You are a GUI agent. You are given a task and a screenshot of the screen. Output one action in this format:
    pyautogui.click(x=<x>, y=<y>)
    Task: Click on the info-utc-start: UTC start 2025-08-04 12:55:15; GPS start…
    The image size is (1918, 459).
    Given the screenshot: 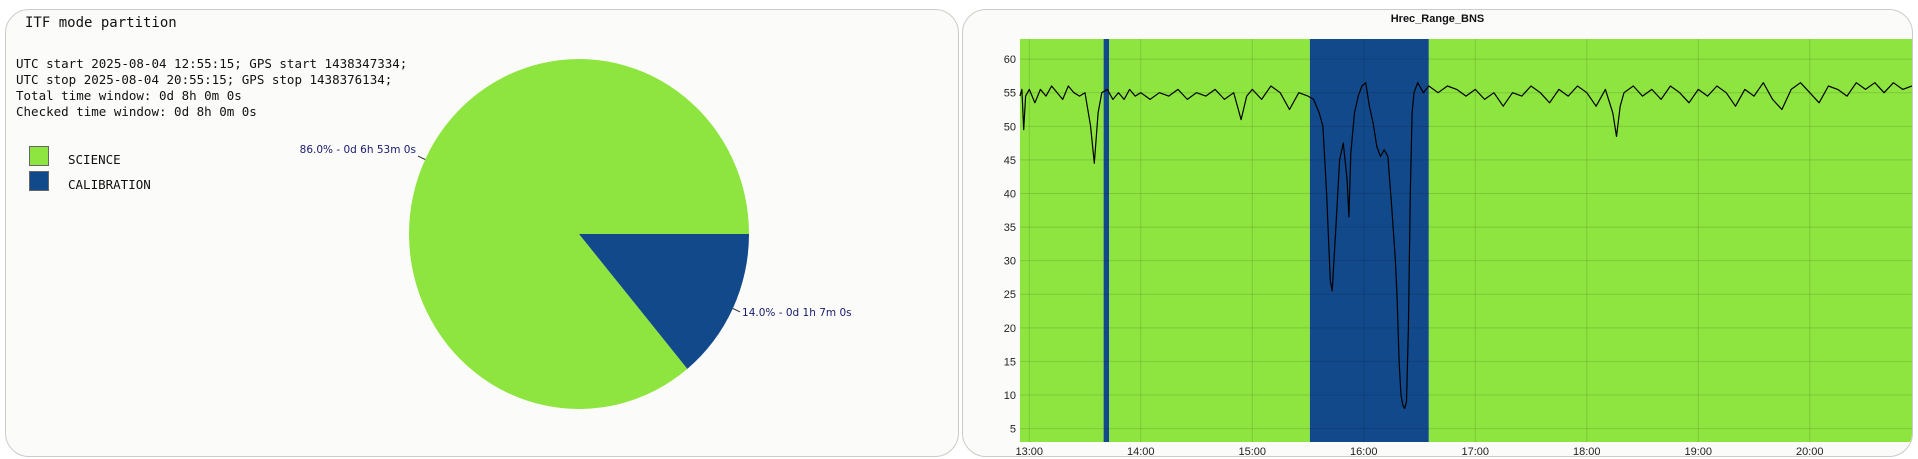 What is the action you would take?
    pyautogui.click(x=212, y=63)
    